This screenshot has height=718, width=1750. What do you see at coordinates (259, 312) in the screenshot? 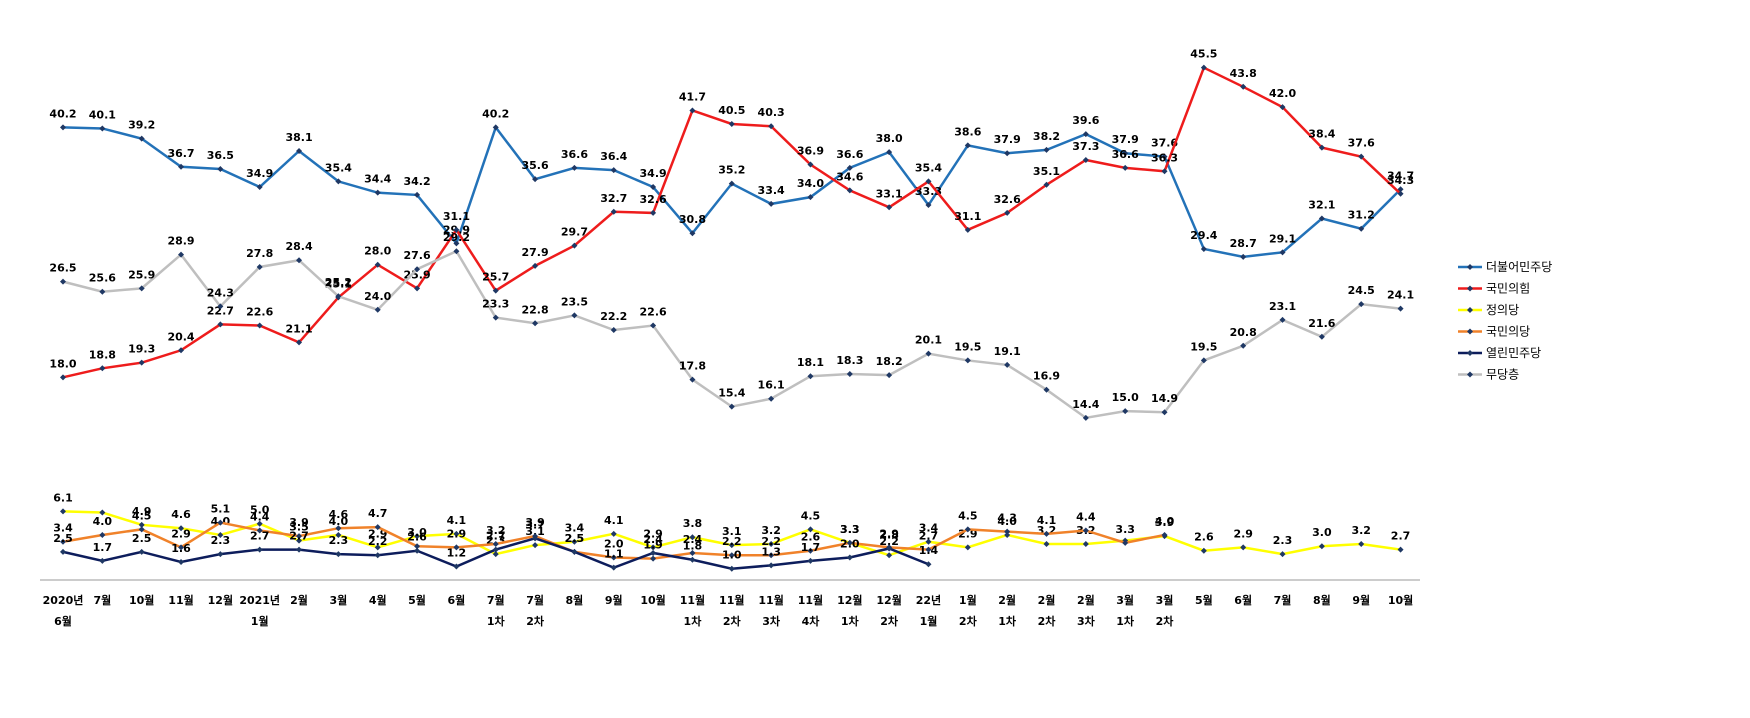
I see `data-label: 22.6` at bounding box center [259, 312].